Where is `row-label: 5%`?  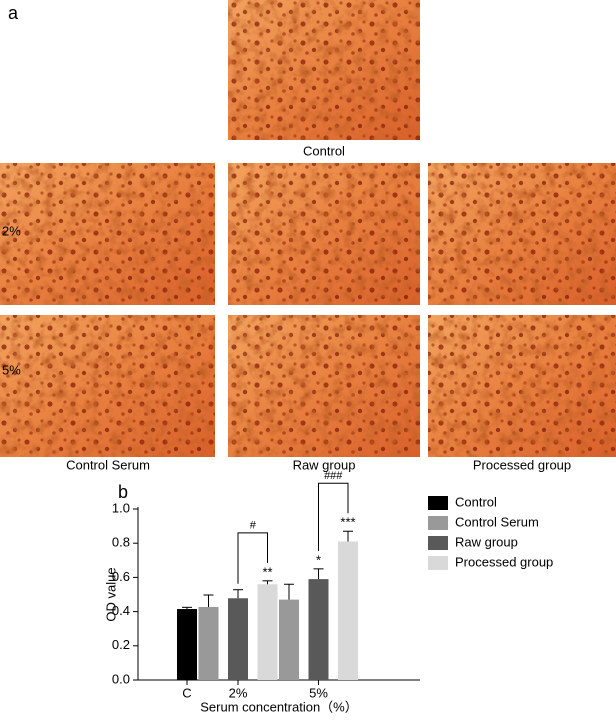
row-label: 5% is located at coordinates (11, 369).